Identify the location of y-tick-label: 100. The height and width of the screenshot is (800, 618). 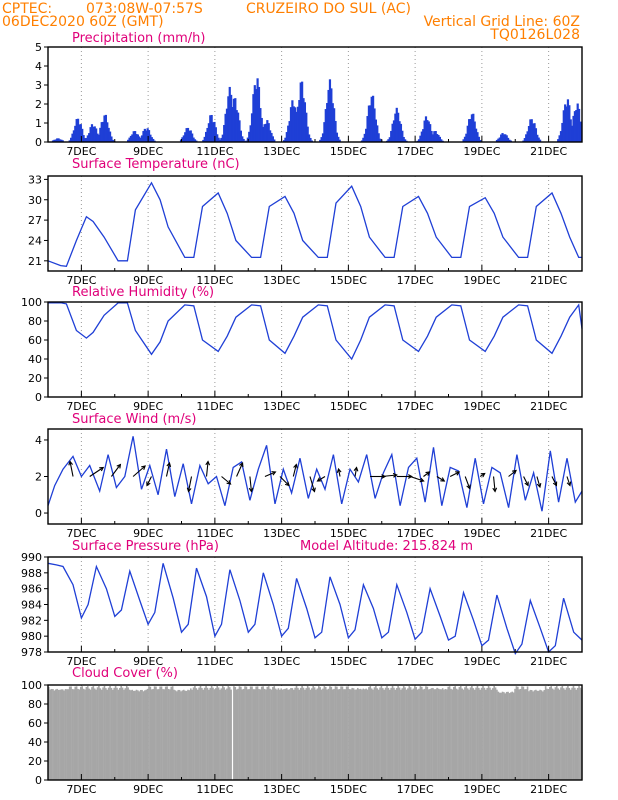
(31, 685).